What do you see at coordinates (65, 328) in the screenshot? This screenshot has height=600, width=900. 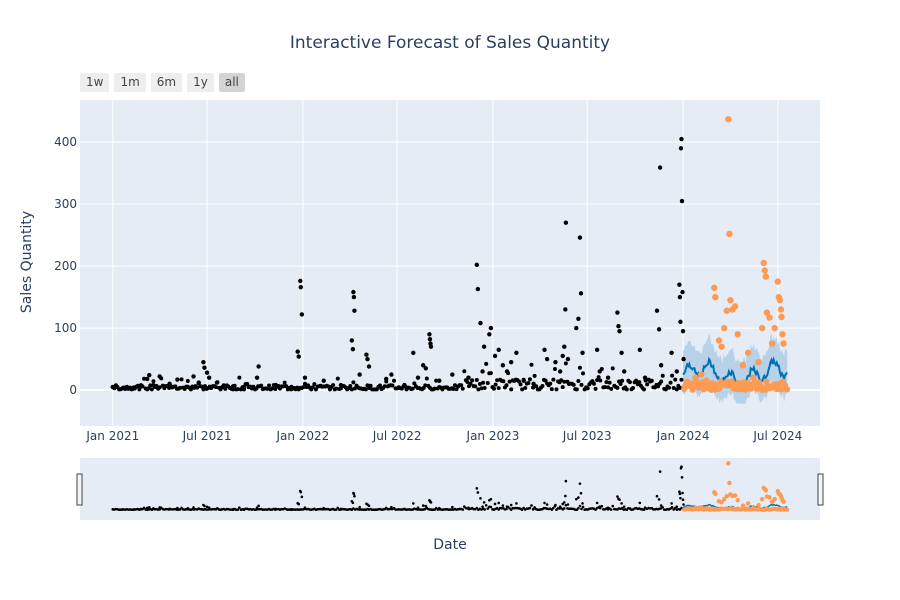 I see `y-tick-label: 100` at bounding box center [65, 328].